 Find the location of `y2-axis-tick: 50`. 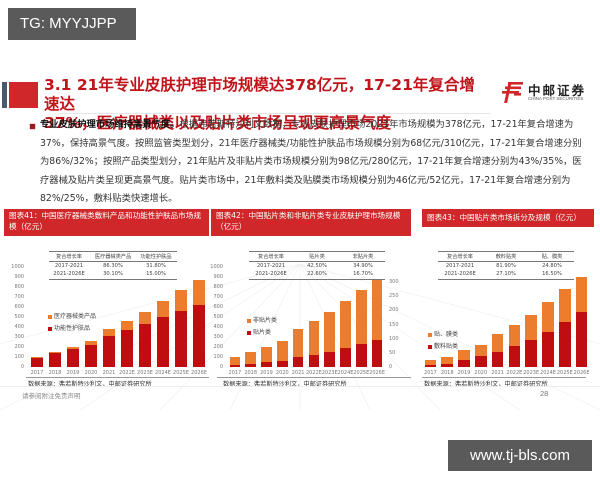

y2-axis-tick: 50 is located at coordinates (392, 352).